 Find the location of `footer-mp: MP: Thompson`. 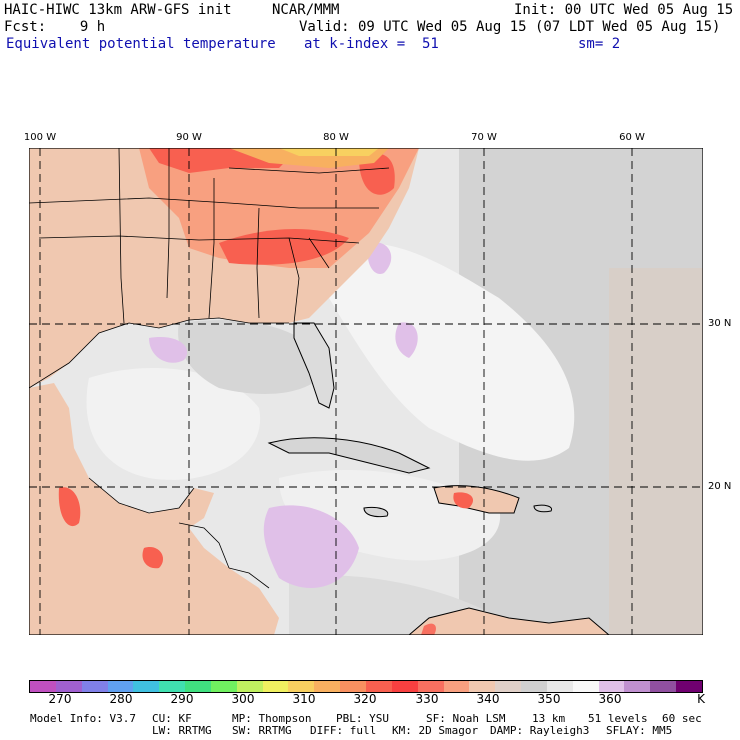

footer-mp: MP: Thompson is located at coordinates (272, 718).